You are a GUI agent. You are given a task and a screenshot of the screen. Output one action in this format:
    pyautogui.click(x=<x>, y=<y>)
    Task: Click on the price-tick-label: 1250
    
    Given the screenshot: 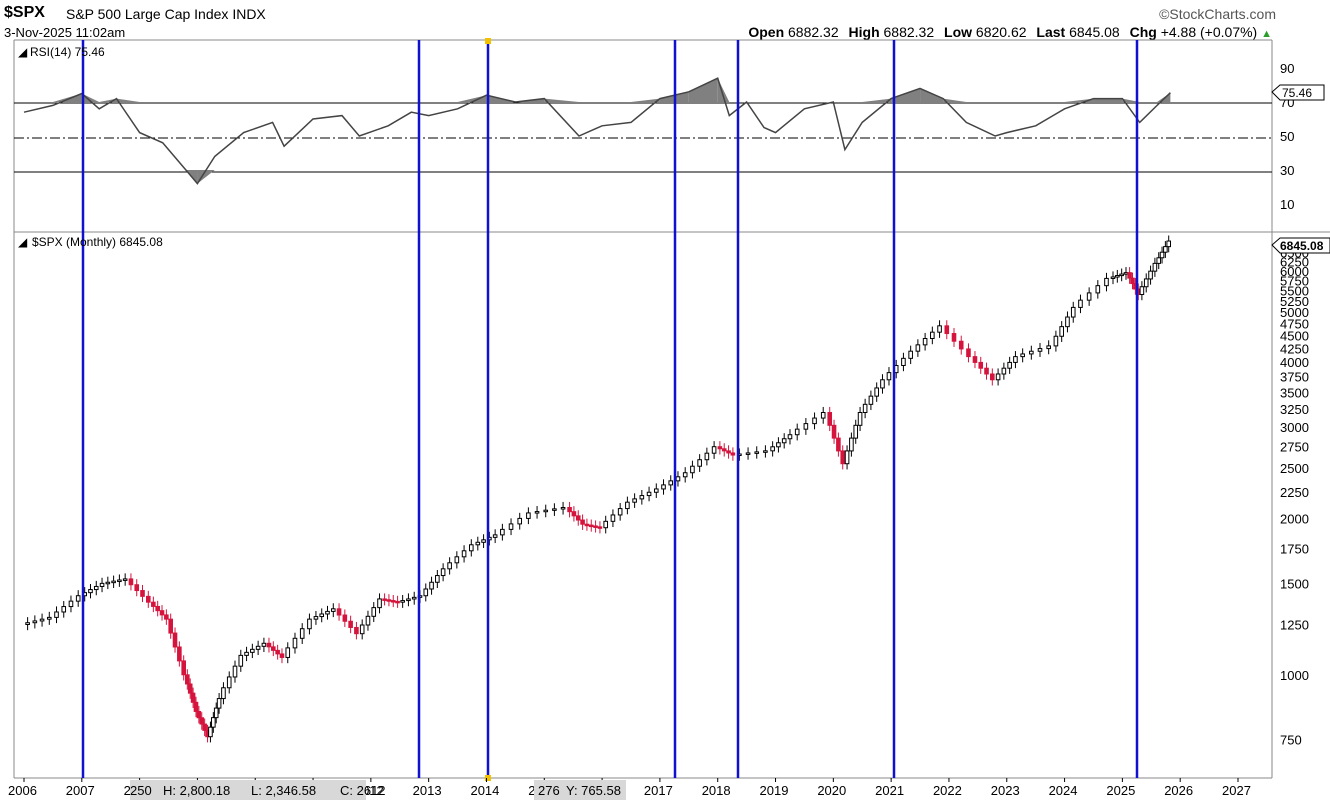 What is the action you would take?
    pyautogui.click(x=1294, y=624)
    